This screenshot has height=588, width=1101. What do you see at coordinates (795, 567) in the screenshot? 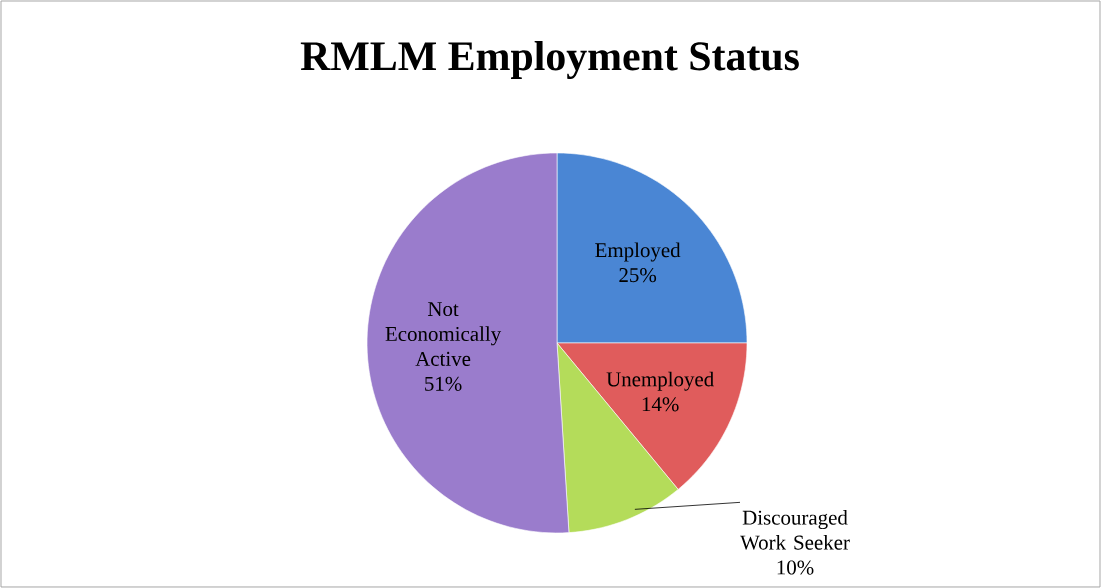
I see `data-label: 10%` at bounding box center [795, 567].